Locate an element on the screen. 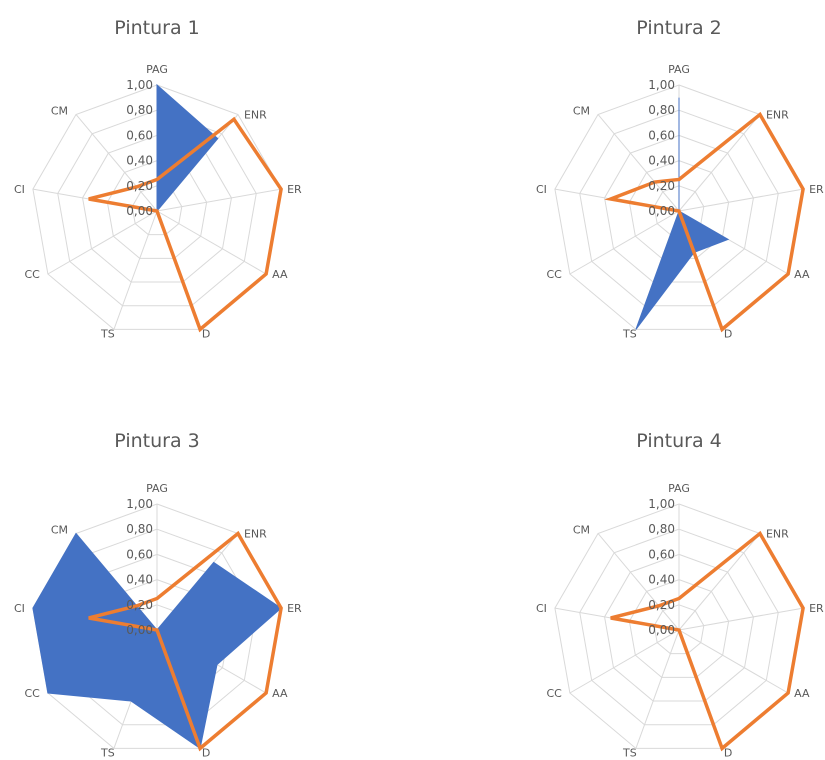 The image size is (825, 760). chart-title: Pintura 4 is located at coordinates (678, 441).